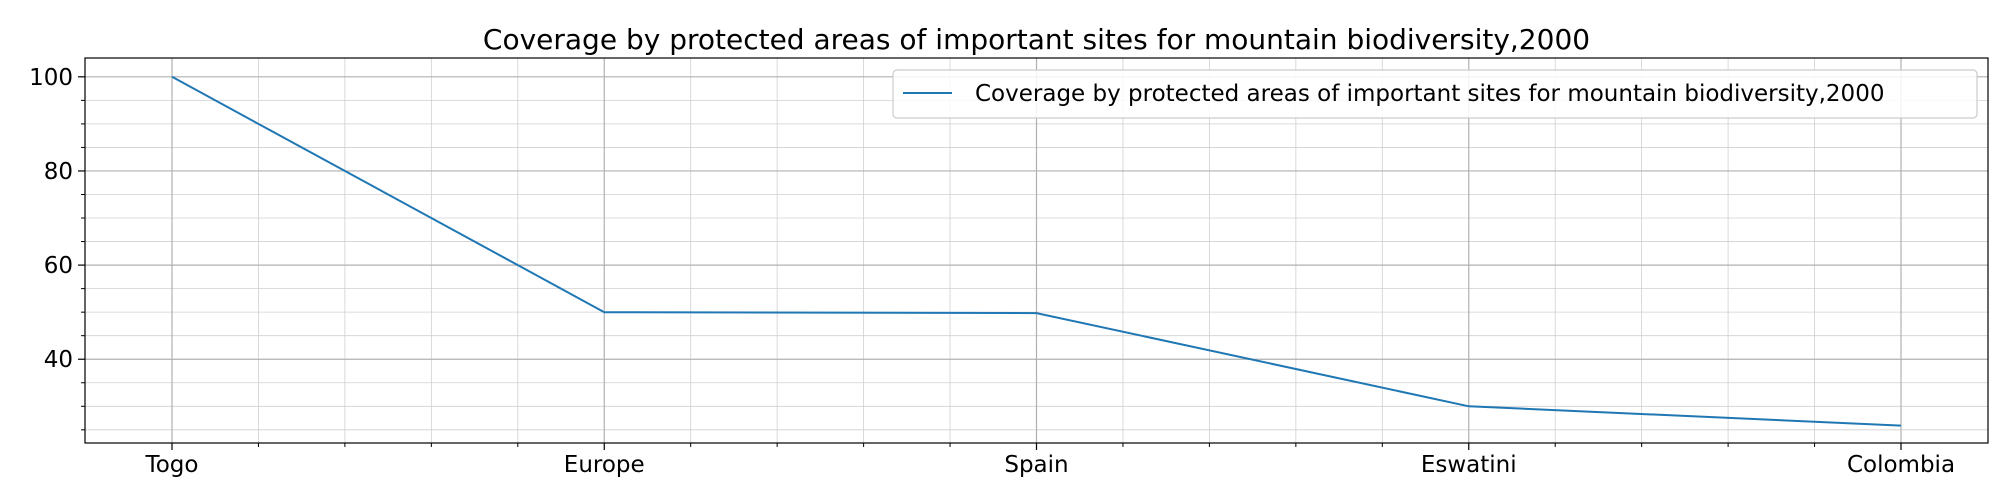  Describe the element at coordinates (1901, 465) in the screenshot. I see `x-tick-label: Colombia` at that location.